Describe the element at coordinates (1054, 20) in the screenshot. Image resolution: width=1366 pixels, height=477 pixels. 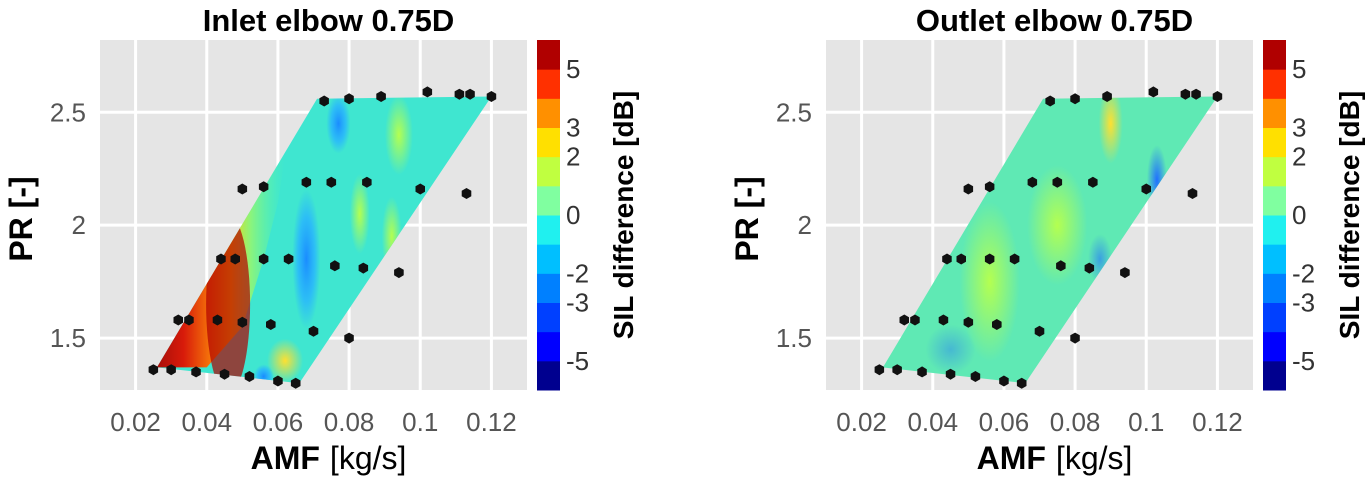
I see `chart-title: Outlet elbow 0.75D` at that location.